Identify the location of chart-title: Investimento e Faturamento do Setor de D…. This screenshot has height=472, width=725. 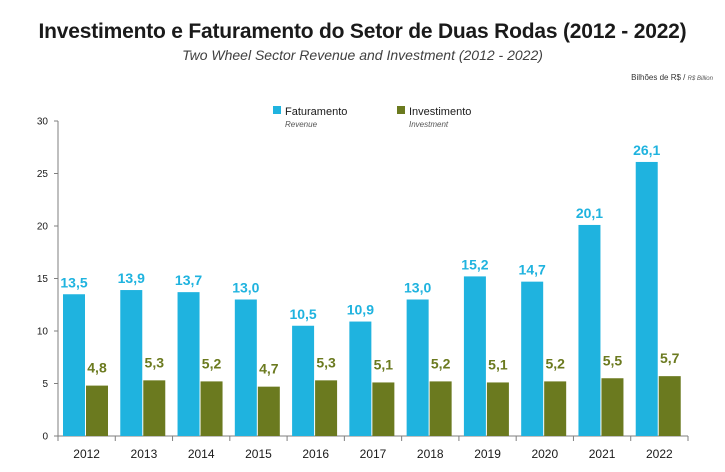
(362, 31).